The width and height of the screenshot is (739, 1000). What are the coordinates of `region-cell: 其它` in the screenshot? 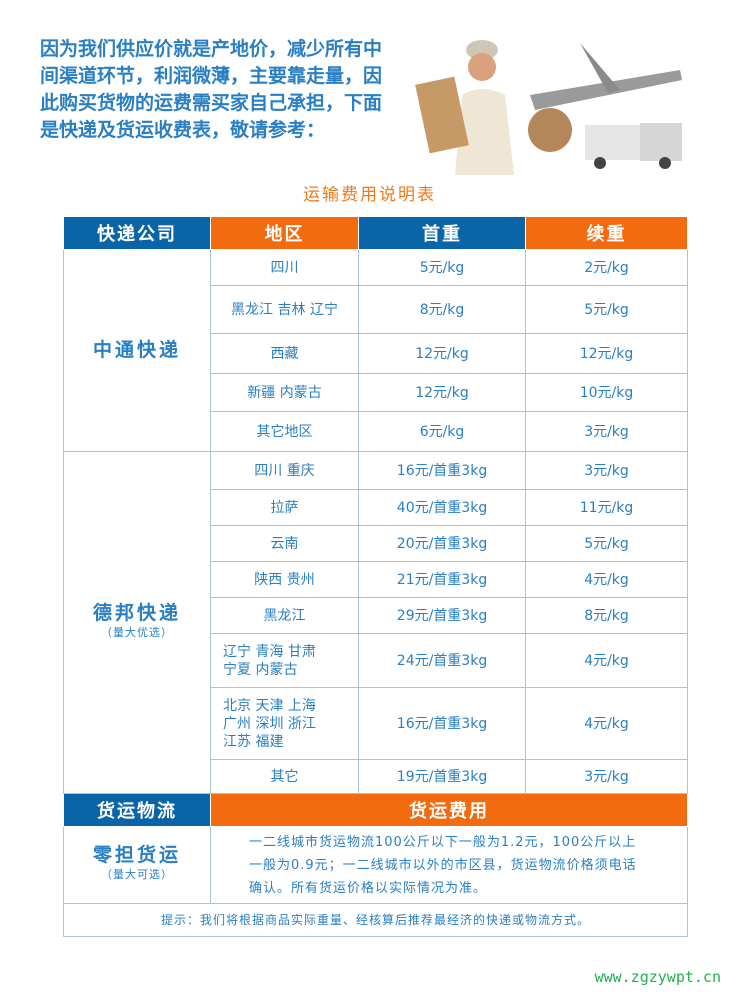 It's located at (284, 776).